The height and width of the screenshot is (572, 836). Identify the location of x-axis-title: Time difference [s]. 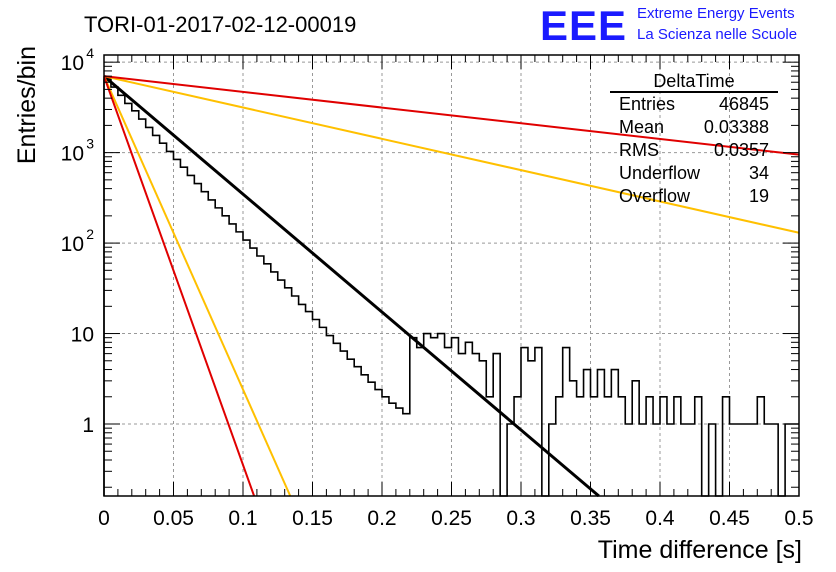
(700, 550).